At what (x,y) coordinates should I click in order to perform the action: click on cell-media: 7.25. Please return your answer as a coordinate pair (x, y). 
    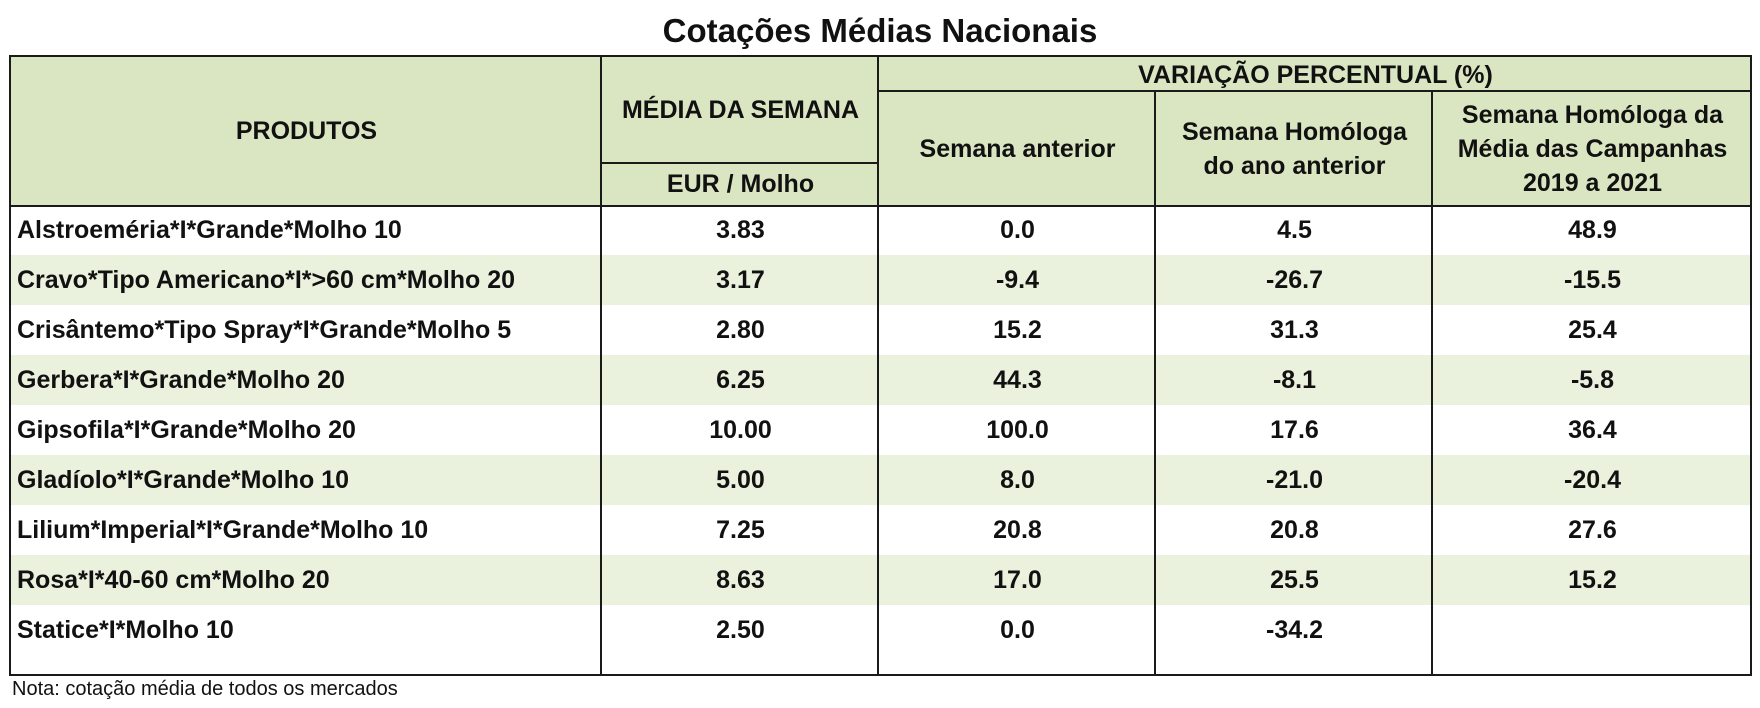
    Looking at the image, I should click on (740, 529).